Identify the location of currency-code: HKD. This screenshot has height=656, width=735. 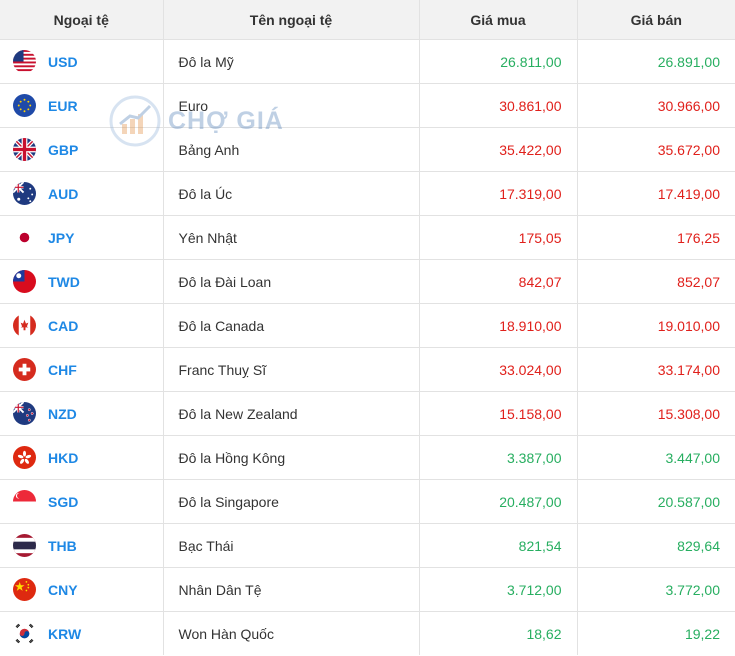
(63, 457).